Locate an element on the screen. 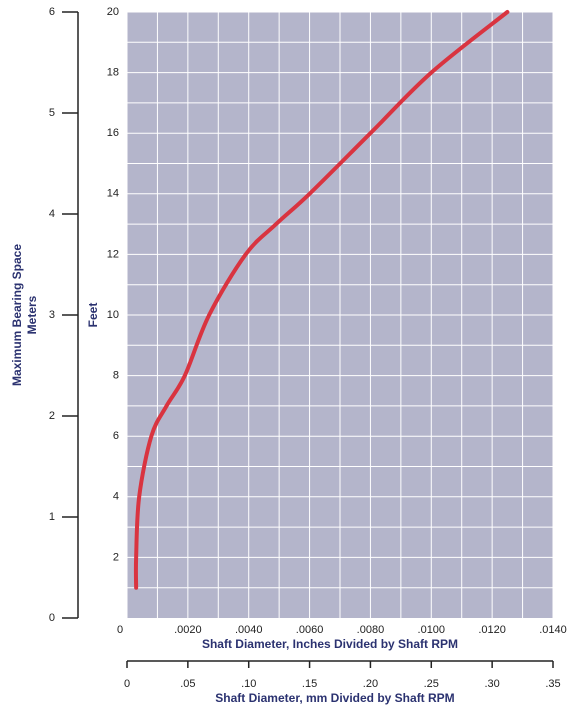 The height and width of the screenshot is (712, 575). x-tick-label: .0060 is located at coordinates (310, 630).